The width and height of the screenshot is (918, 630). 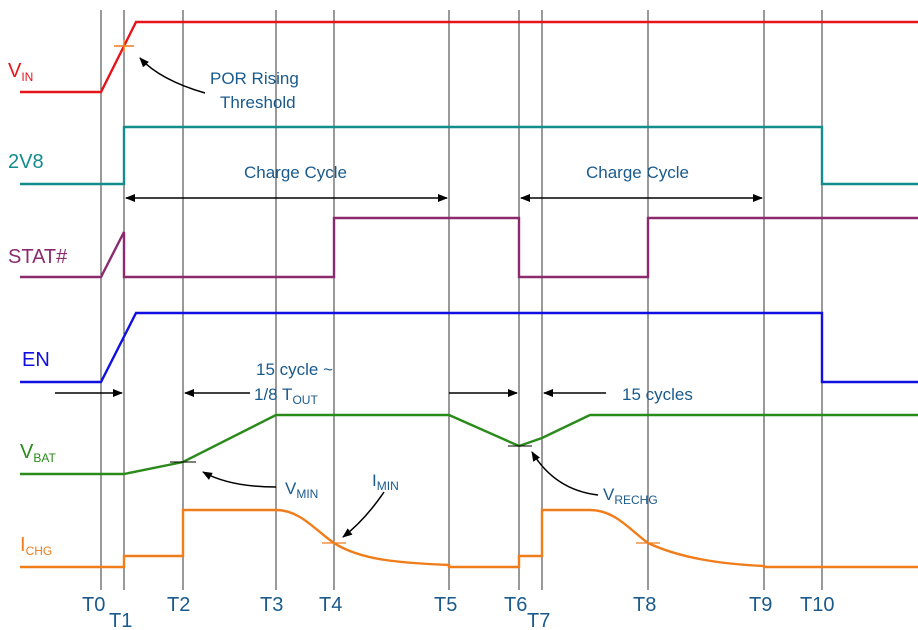 I want to click on imin-pointer-arrow, so click(x=363, y=514).